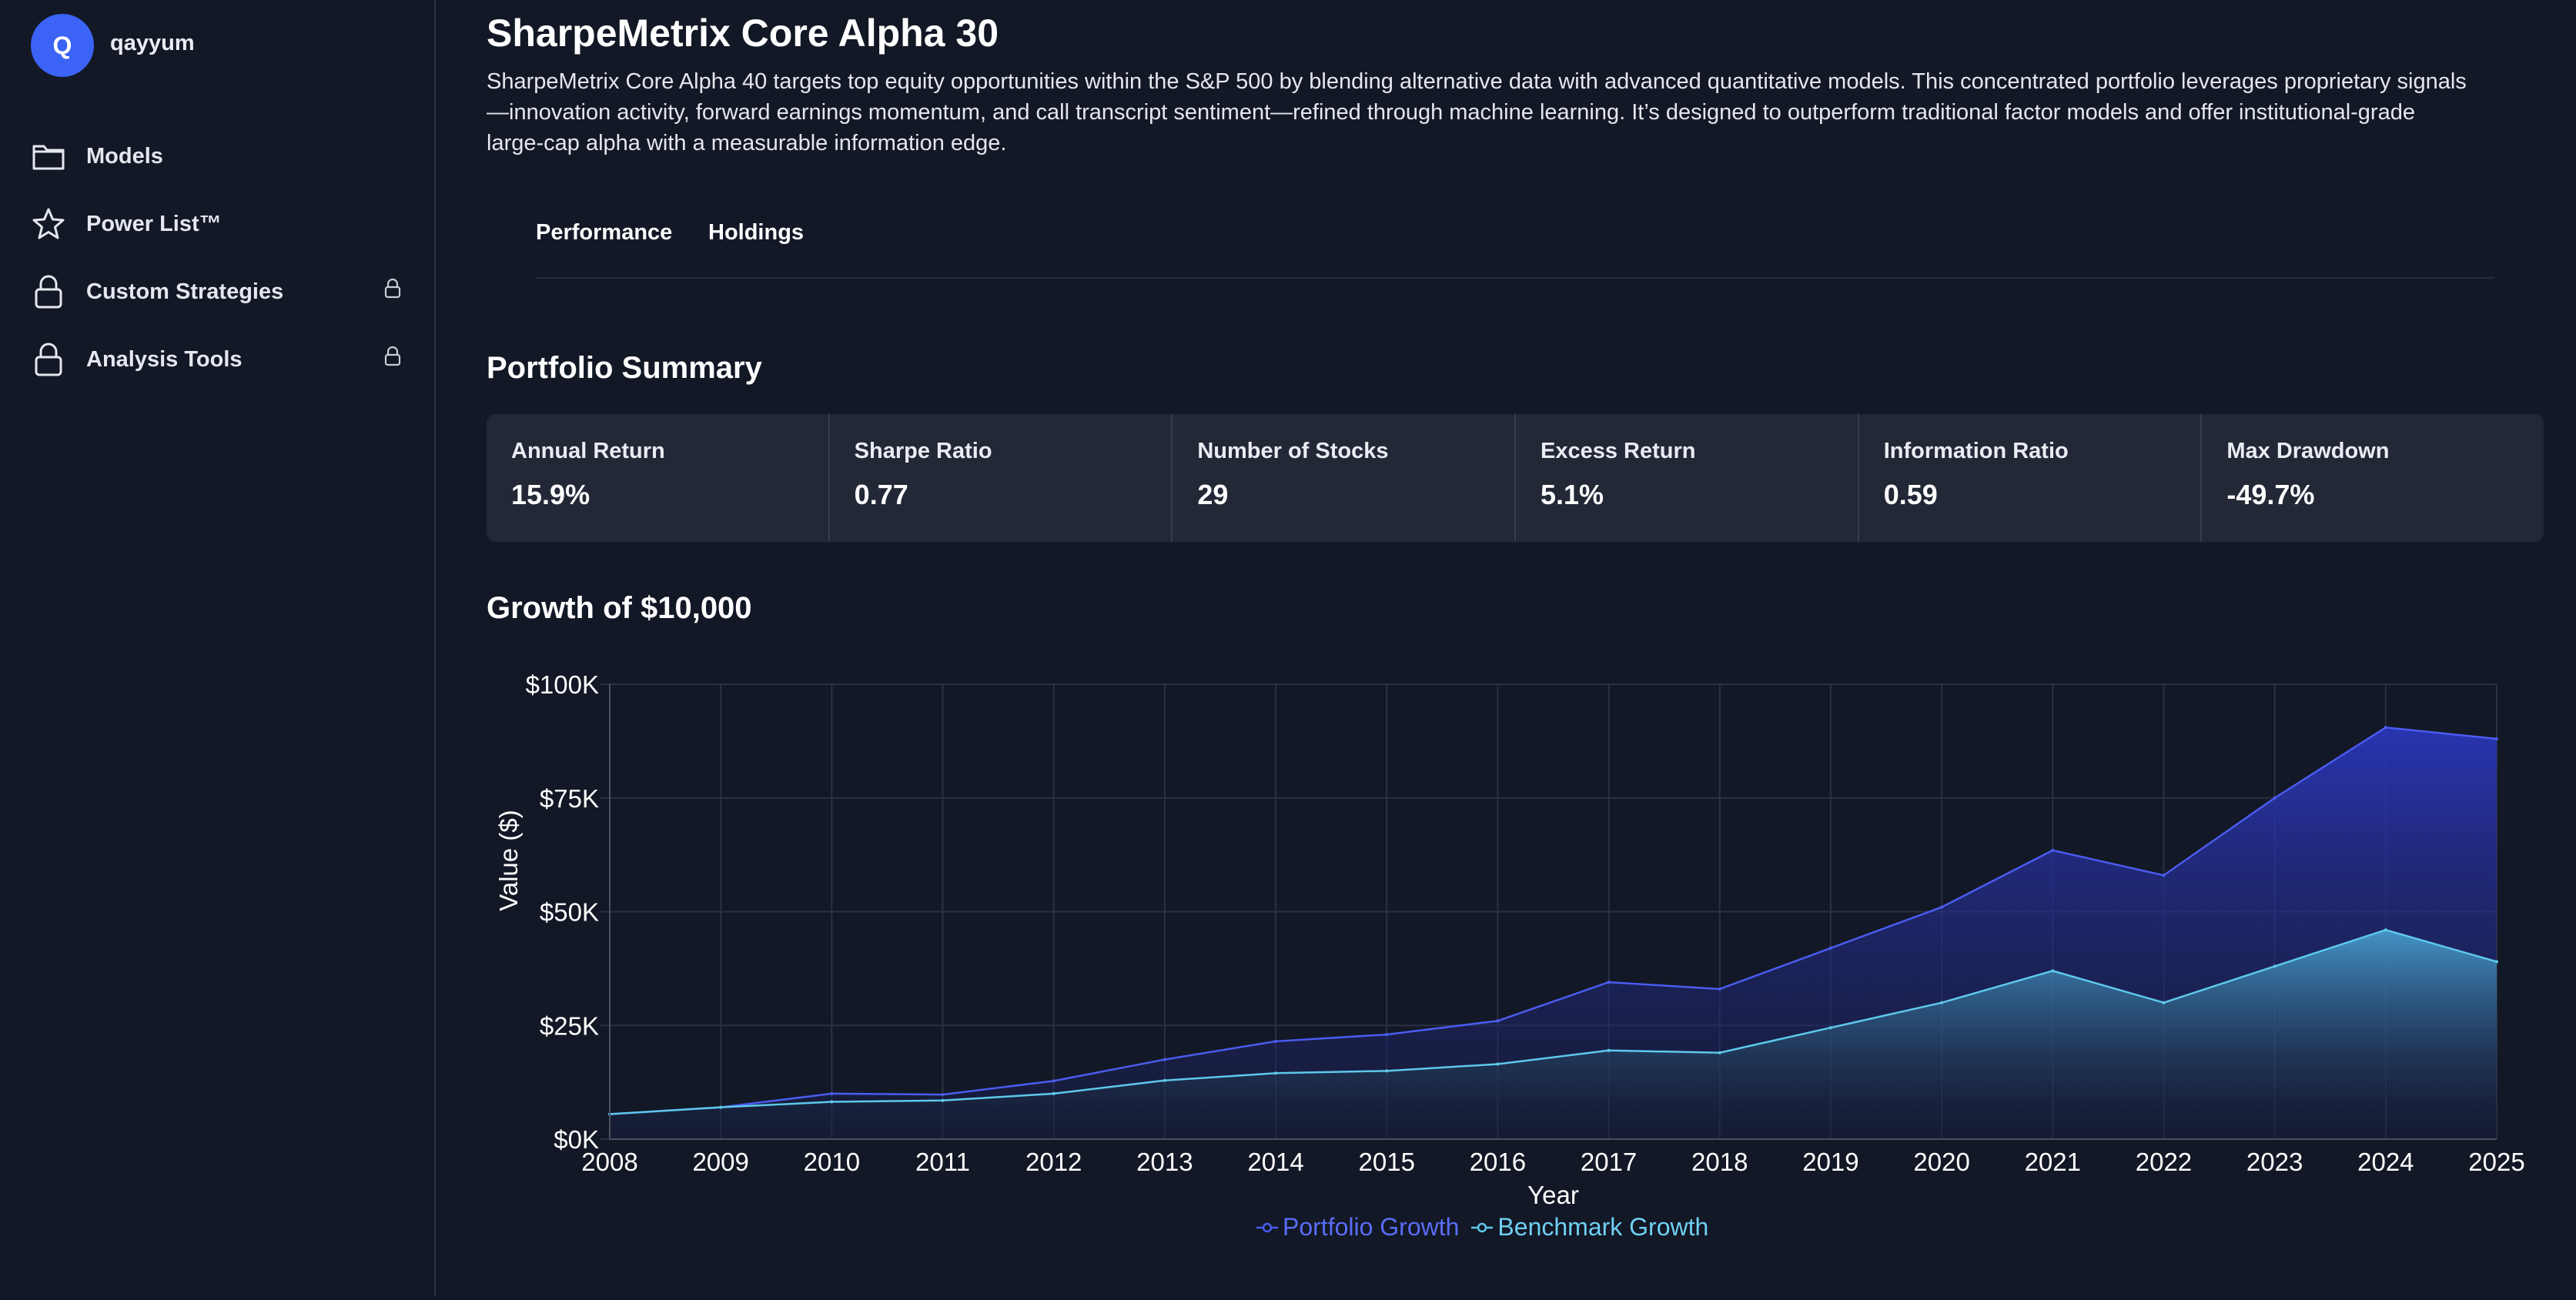 The height and width of the screenshot is (1300, 2576). I want to click on metric-information-ratio: Information Ratio 0.59, so click(2029, 478).